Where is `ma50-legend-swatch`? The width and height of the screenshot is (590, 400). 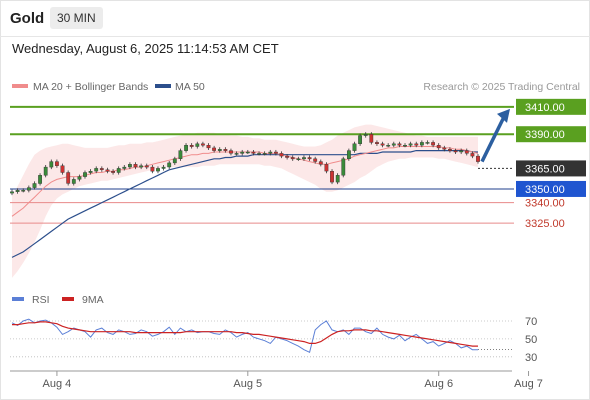
ma50-legend-swatch is located at coordinates (163, 86).